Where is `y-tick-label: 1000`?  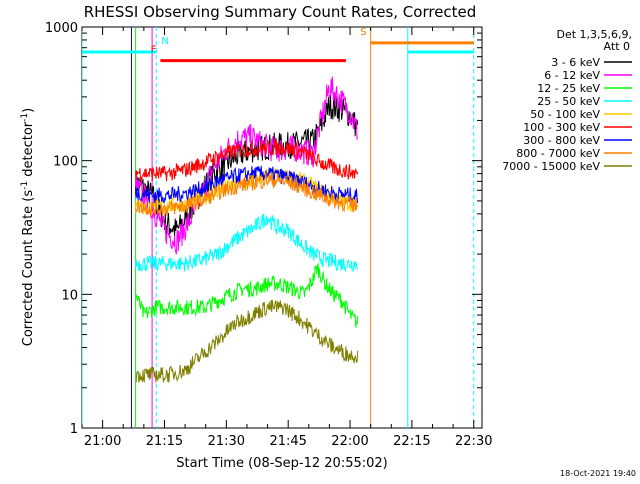
y-tick-label: 1000 is located at coordinates (61, 28).